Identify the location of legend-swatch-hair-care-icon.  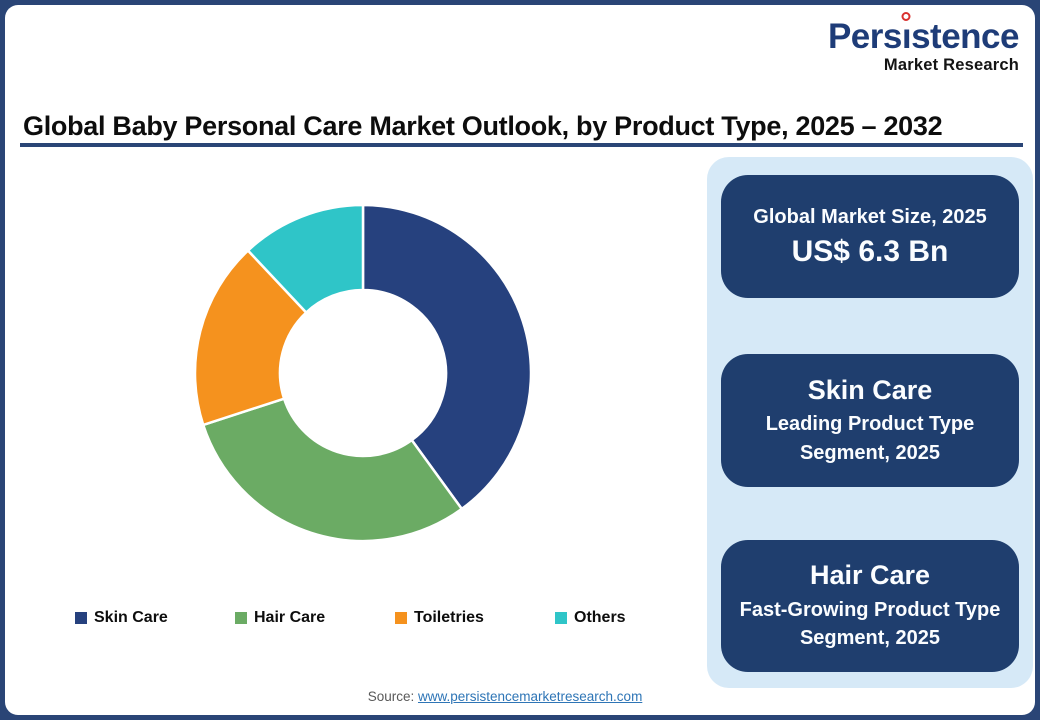
(241, 618).